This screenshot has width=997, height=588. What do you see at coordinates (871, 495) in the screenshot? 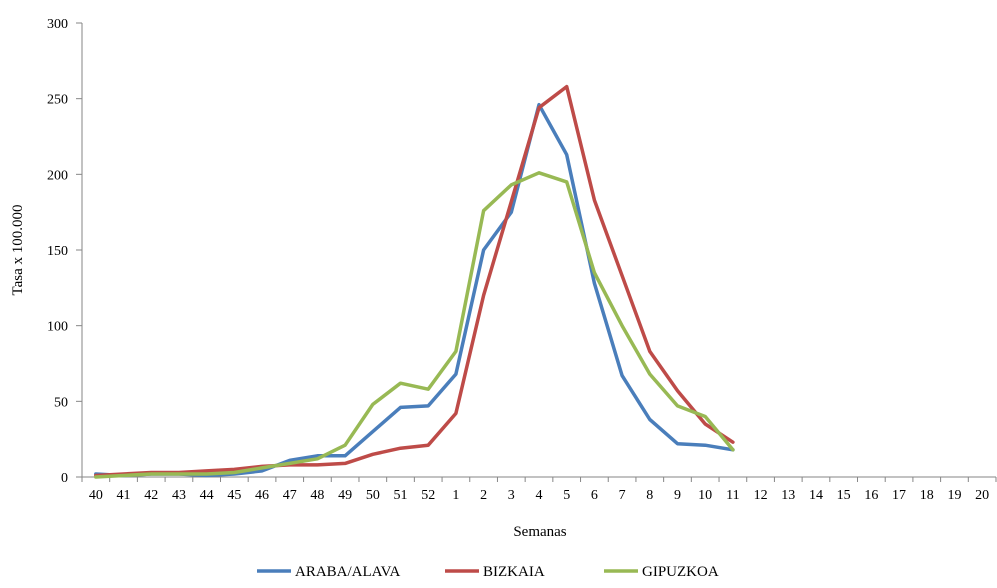
I see `x-tick-label: 16` at bounding box center [871, 495].